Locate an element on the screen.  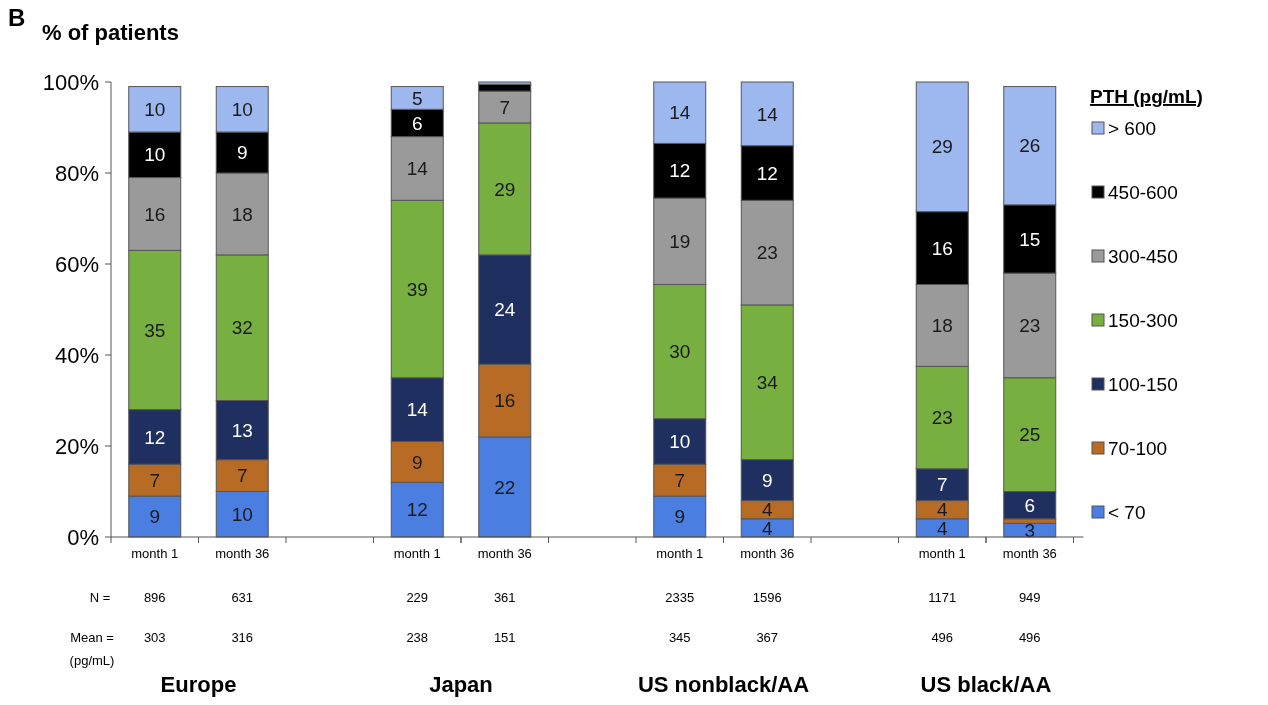
legend-title: PTH (pg/mL) is located at coordinates (1146, 96).